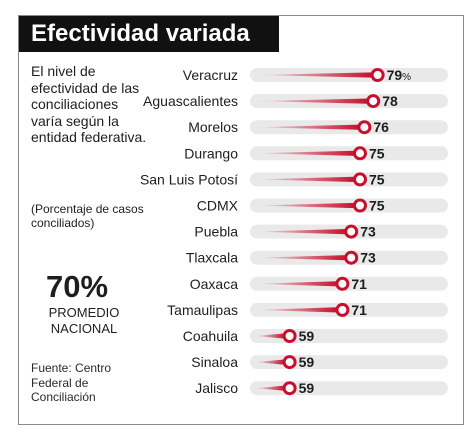 The height and width of the screenshot is (439, 474). Describe the element at coordinates (211, 153) in the screenshot. I see `category-label: Durango` at that location.